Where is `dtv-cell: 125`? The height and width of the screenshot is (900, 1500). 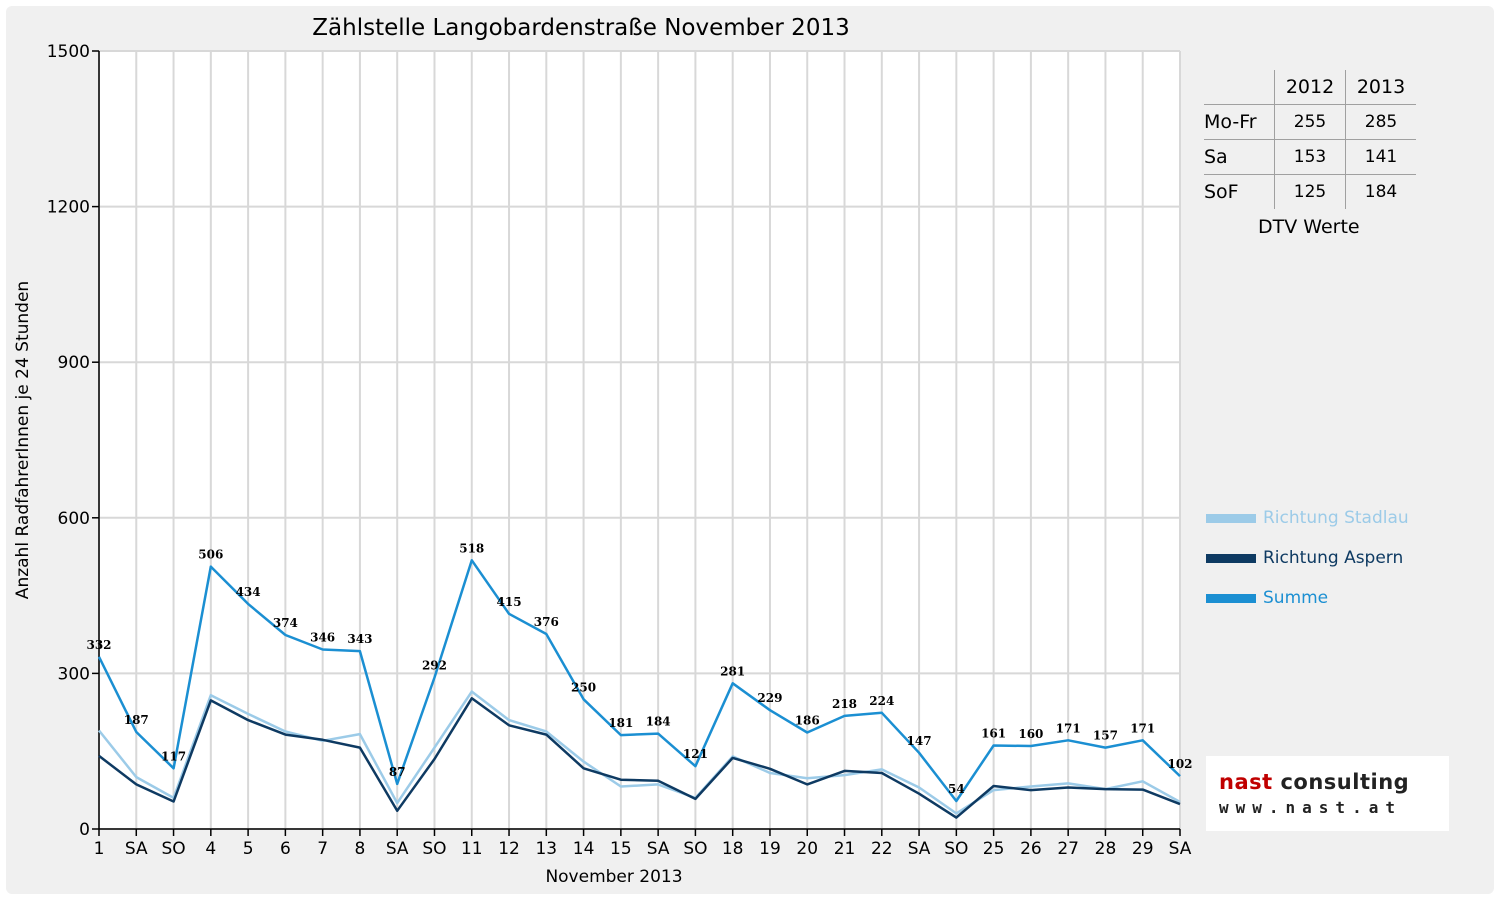
dtv-cell: 125 is located at coordinates (1310, 191).